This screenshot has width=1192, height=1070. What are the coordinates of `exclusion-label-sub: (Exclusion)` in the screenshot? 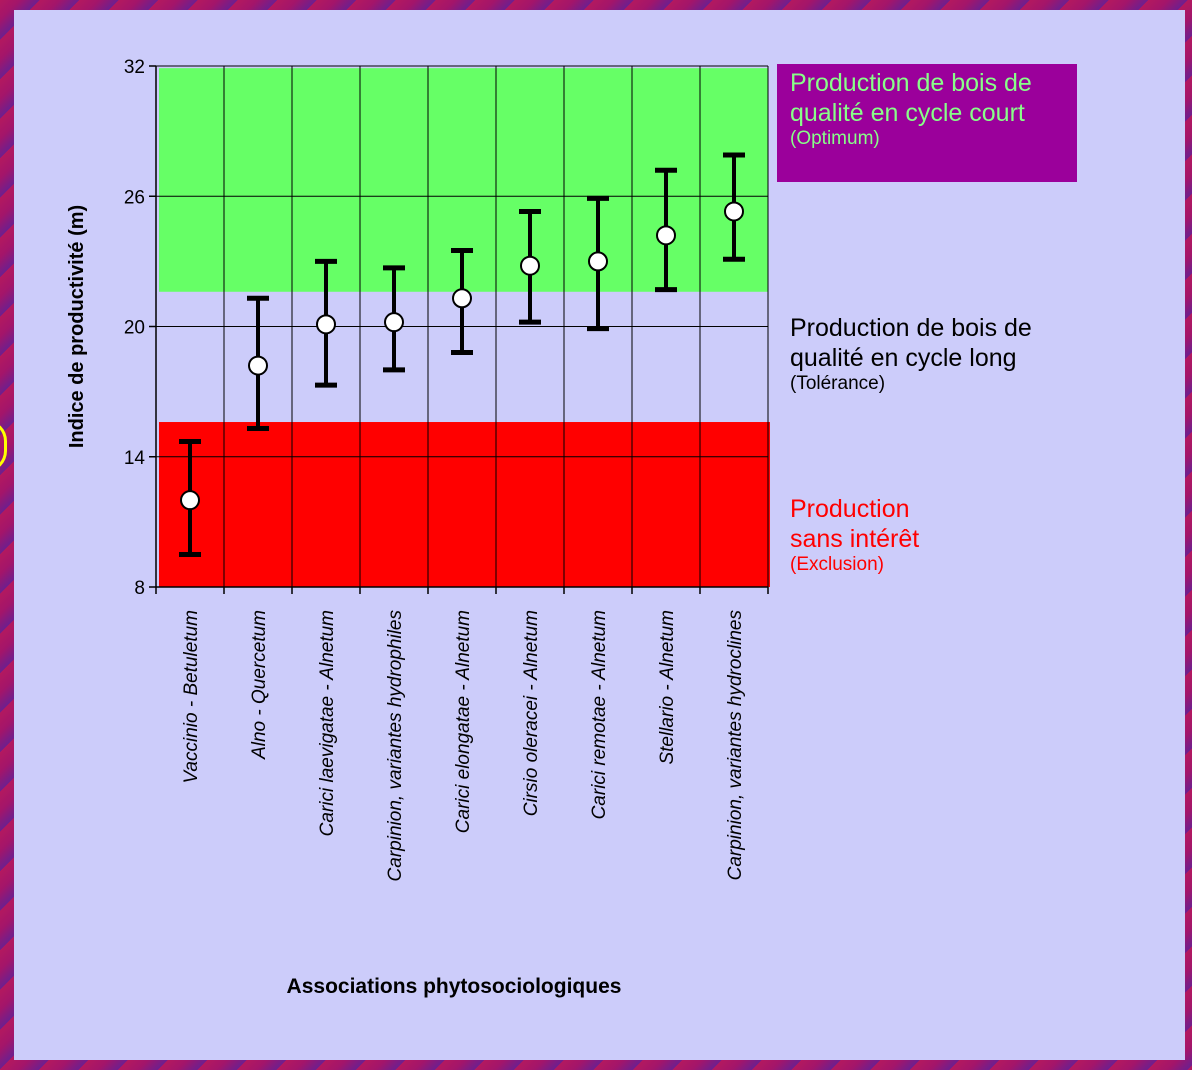 It's located at (837, 564).